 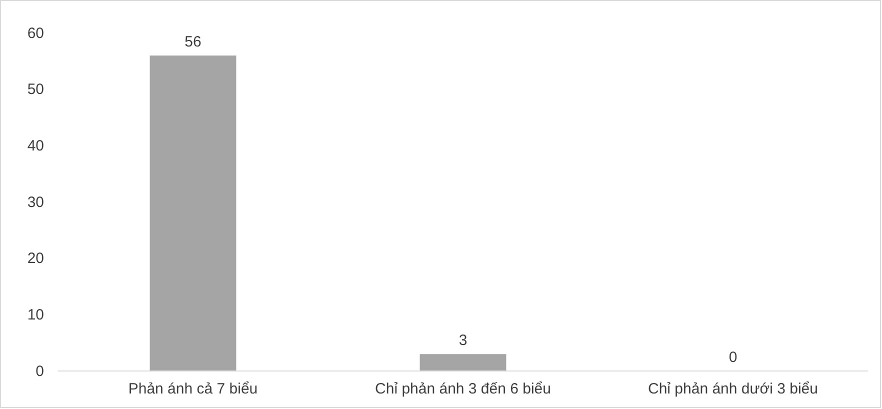 What do you see at coordinates (463, 389) in the screenshot?
I see `x-tick-label: Chỉ phản ánh 3 đến 6 biểu` at bounding box center [463, 389].